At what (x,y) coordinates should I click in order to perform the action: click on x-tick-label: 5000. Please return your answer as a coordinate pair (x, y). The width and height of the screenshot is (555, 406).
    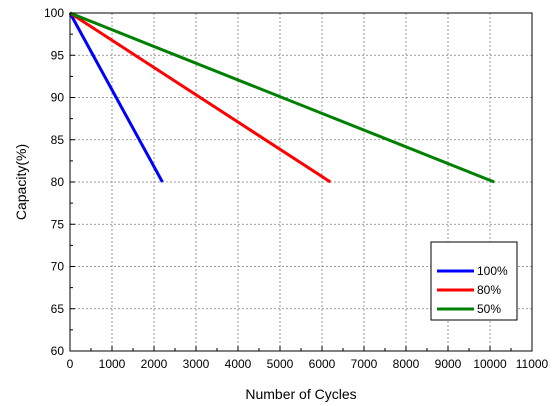
    Looking at the image, I should click on (280, 364).